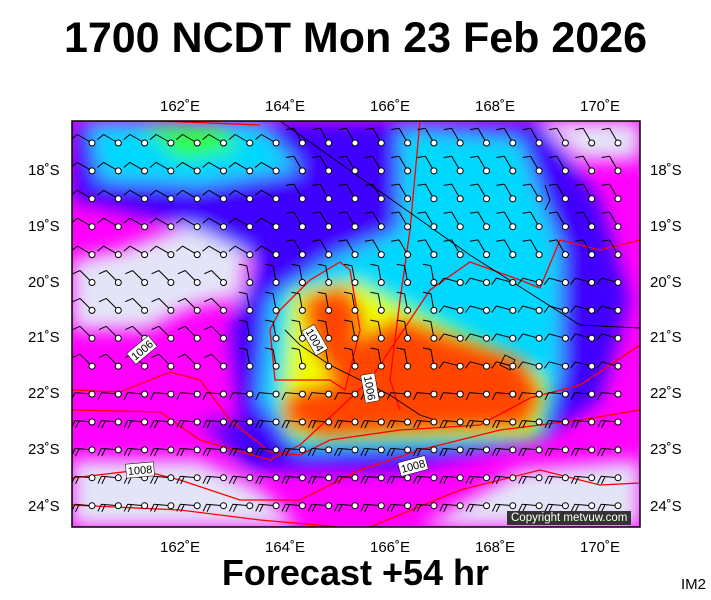  What do you see at coordinates (495, 106) in the screenshot?
I see `lon-label: 168˚E` at bounding box center [495, 106].